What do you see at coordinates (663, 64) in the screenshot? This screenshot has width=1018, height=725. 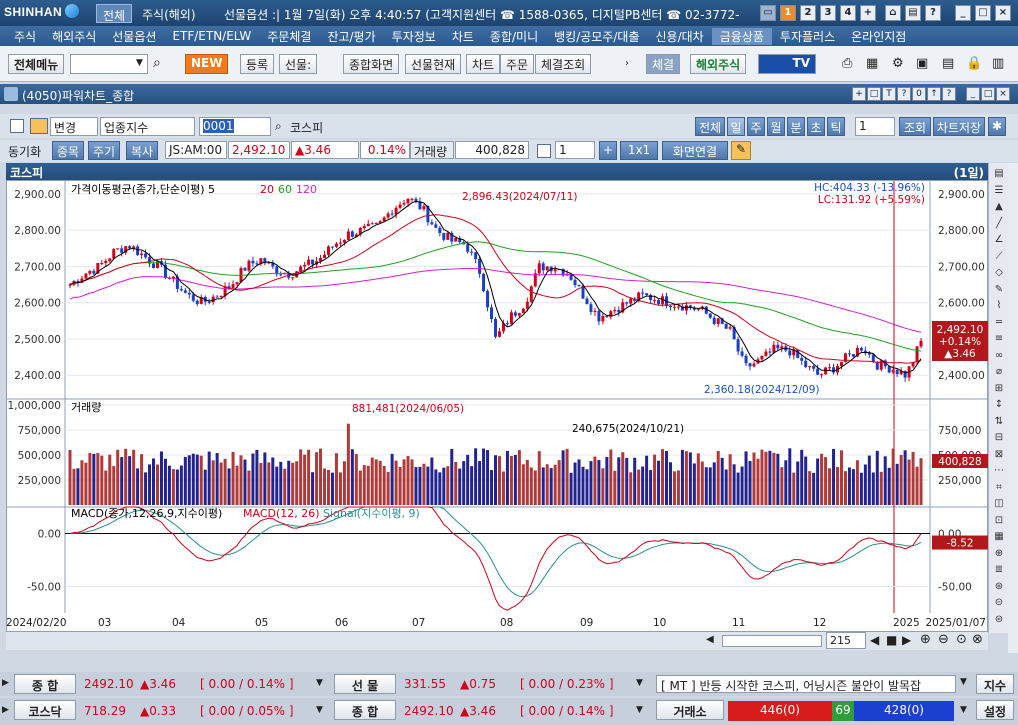 I see `exec-button: 체결` at bounding box center [663, 64].